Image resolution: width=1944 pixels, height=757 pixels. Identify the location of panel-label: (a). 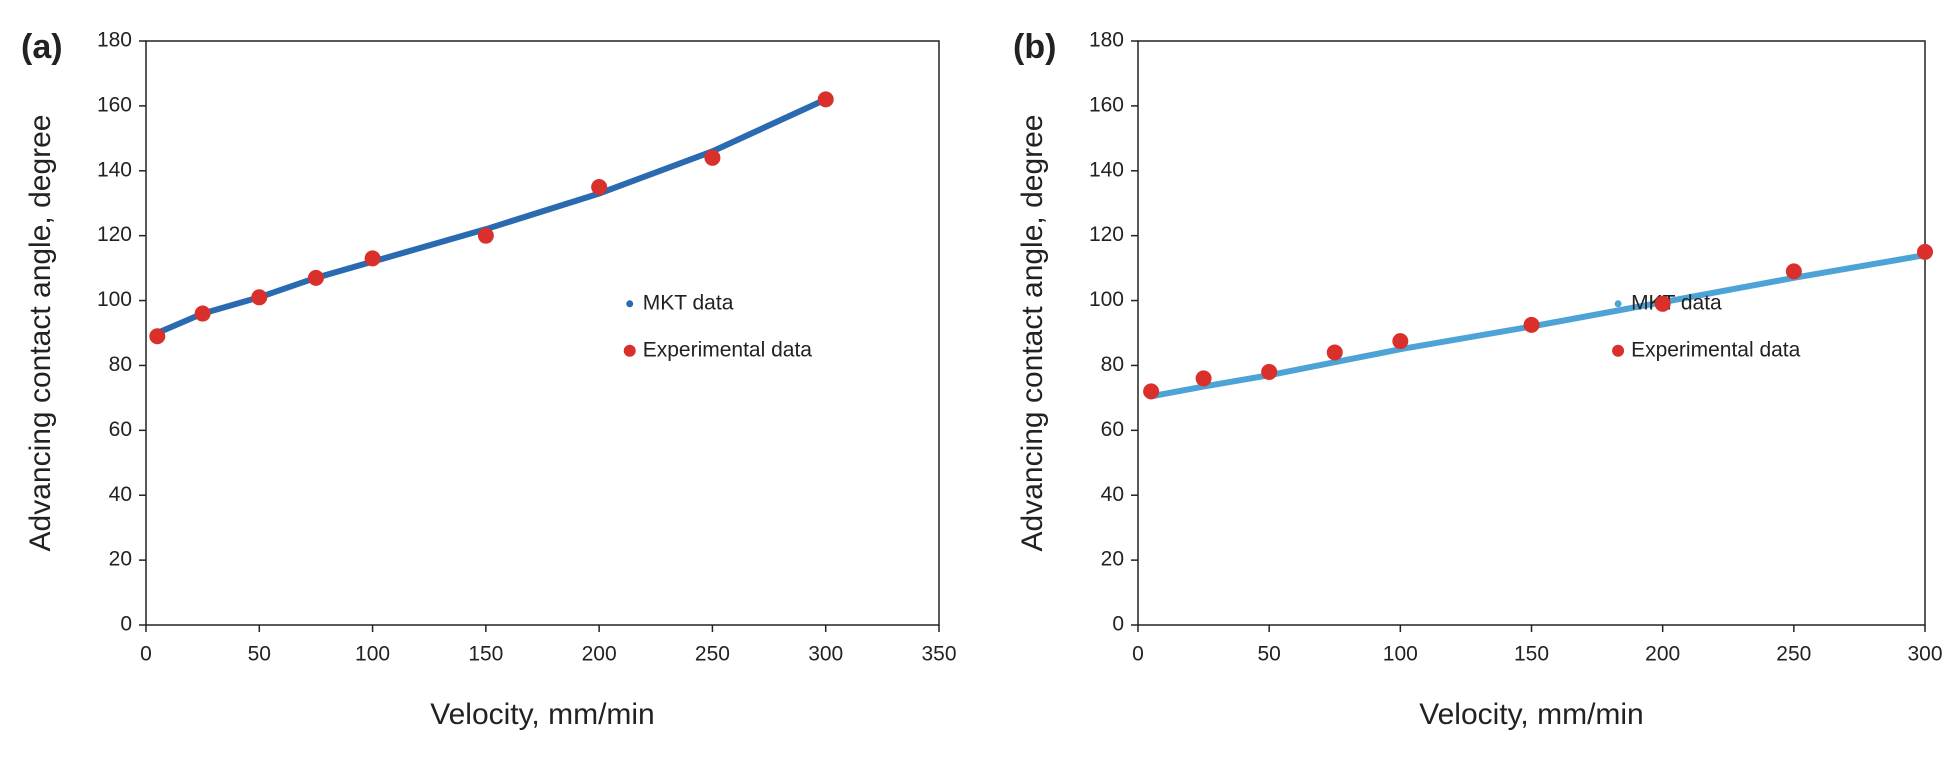
(42, 47).